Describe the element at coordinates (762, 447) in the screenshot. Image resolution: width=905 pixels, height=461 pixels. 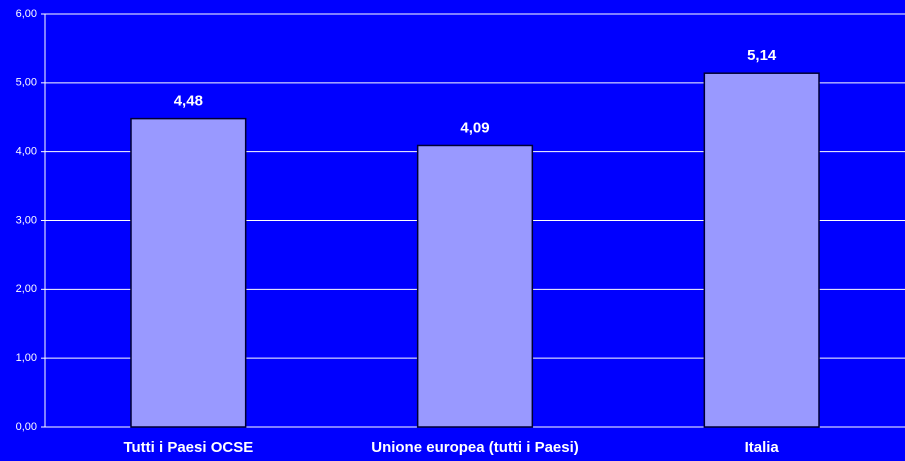
I see `x-tick-label: Italia` at that location.